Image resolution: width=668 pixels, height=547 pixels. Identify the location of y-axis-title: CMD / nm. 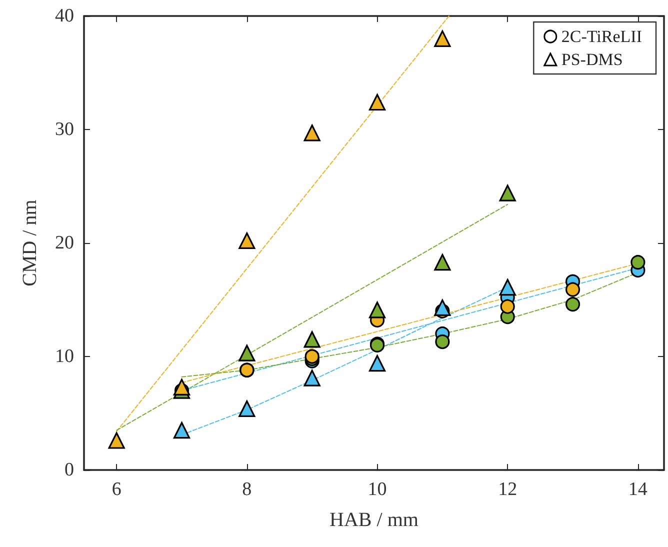
(30, 242).